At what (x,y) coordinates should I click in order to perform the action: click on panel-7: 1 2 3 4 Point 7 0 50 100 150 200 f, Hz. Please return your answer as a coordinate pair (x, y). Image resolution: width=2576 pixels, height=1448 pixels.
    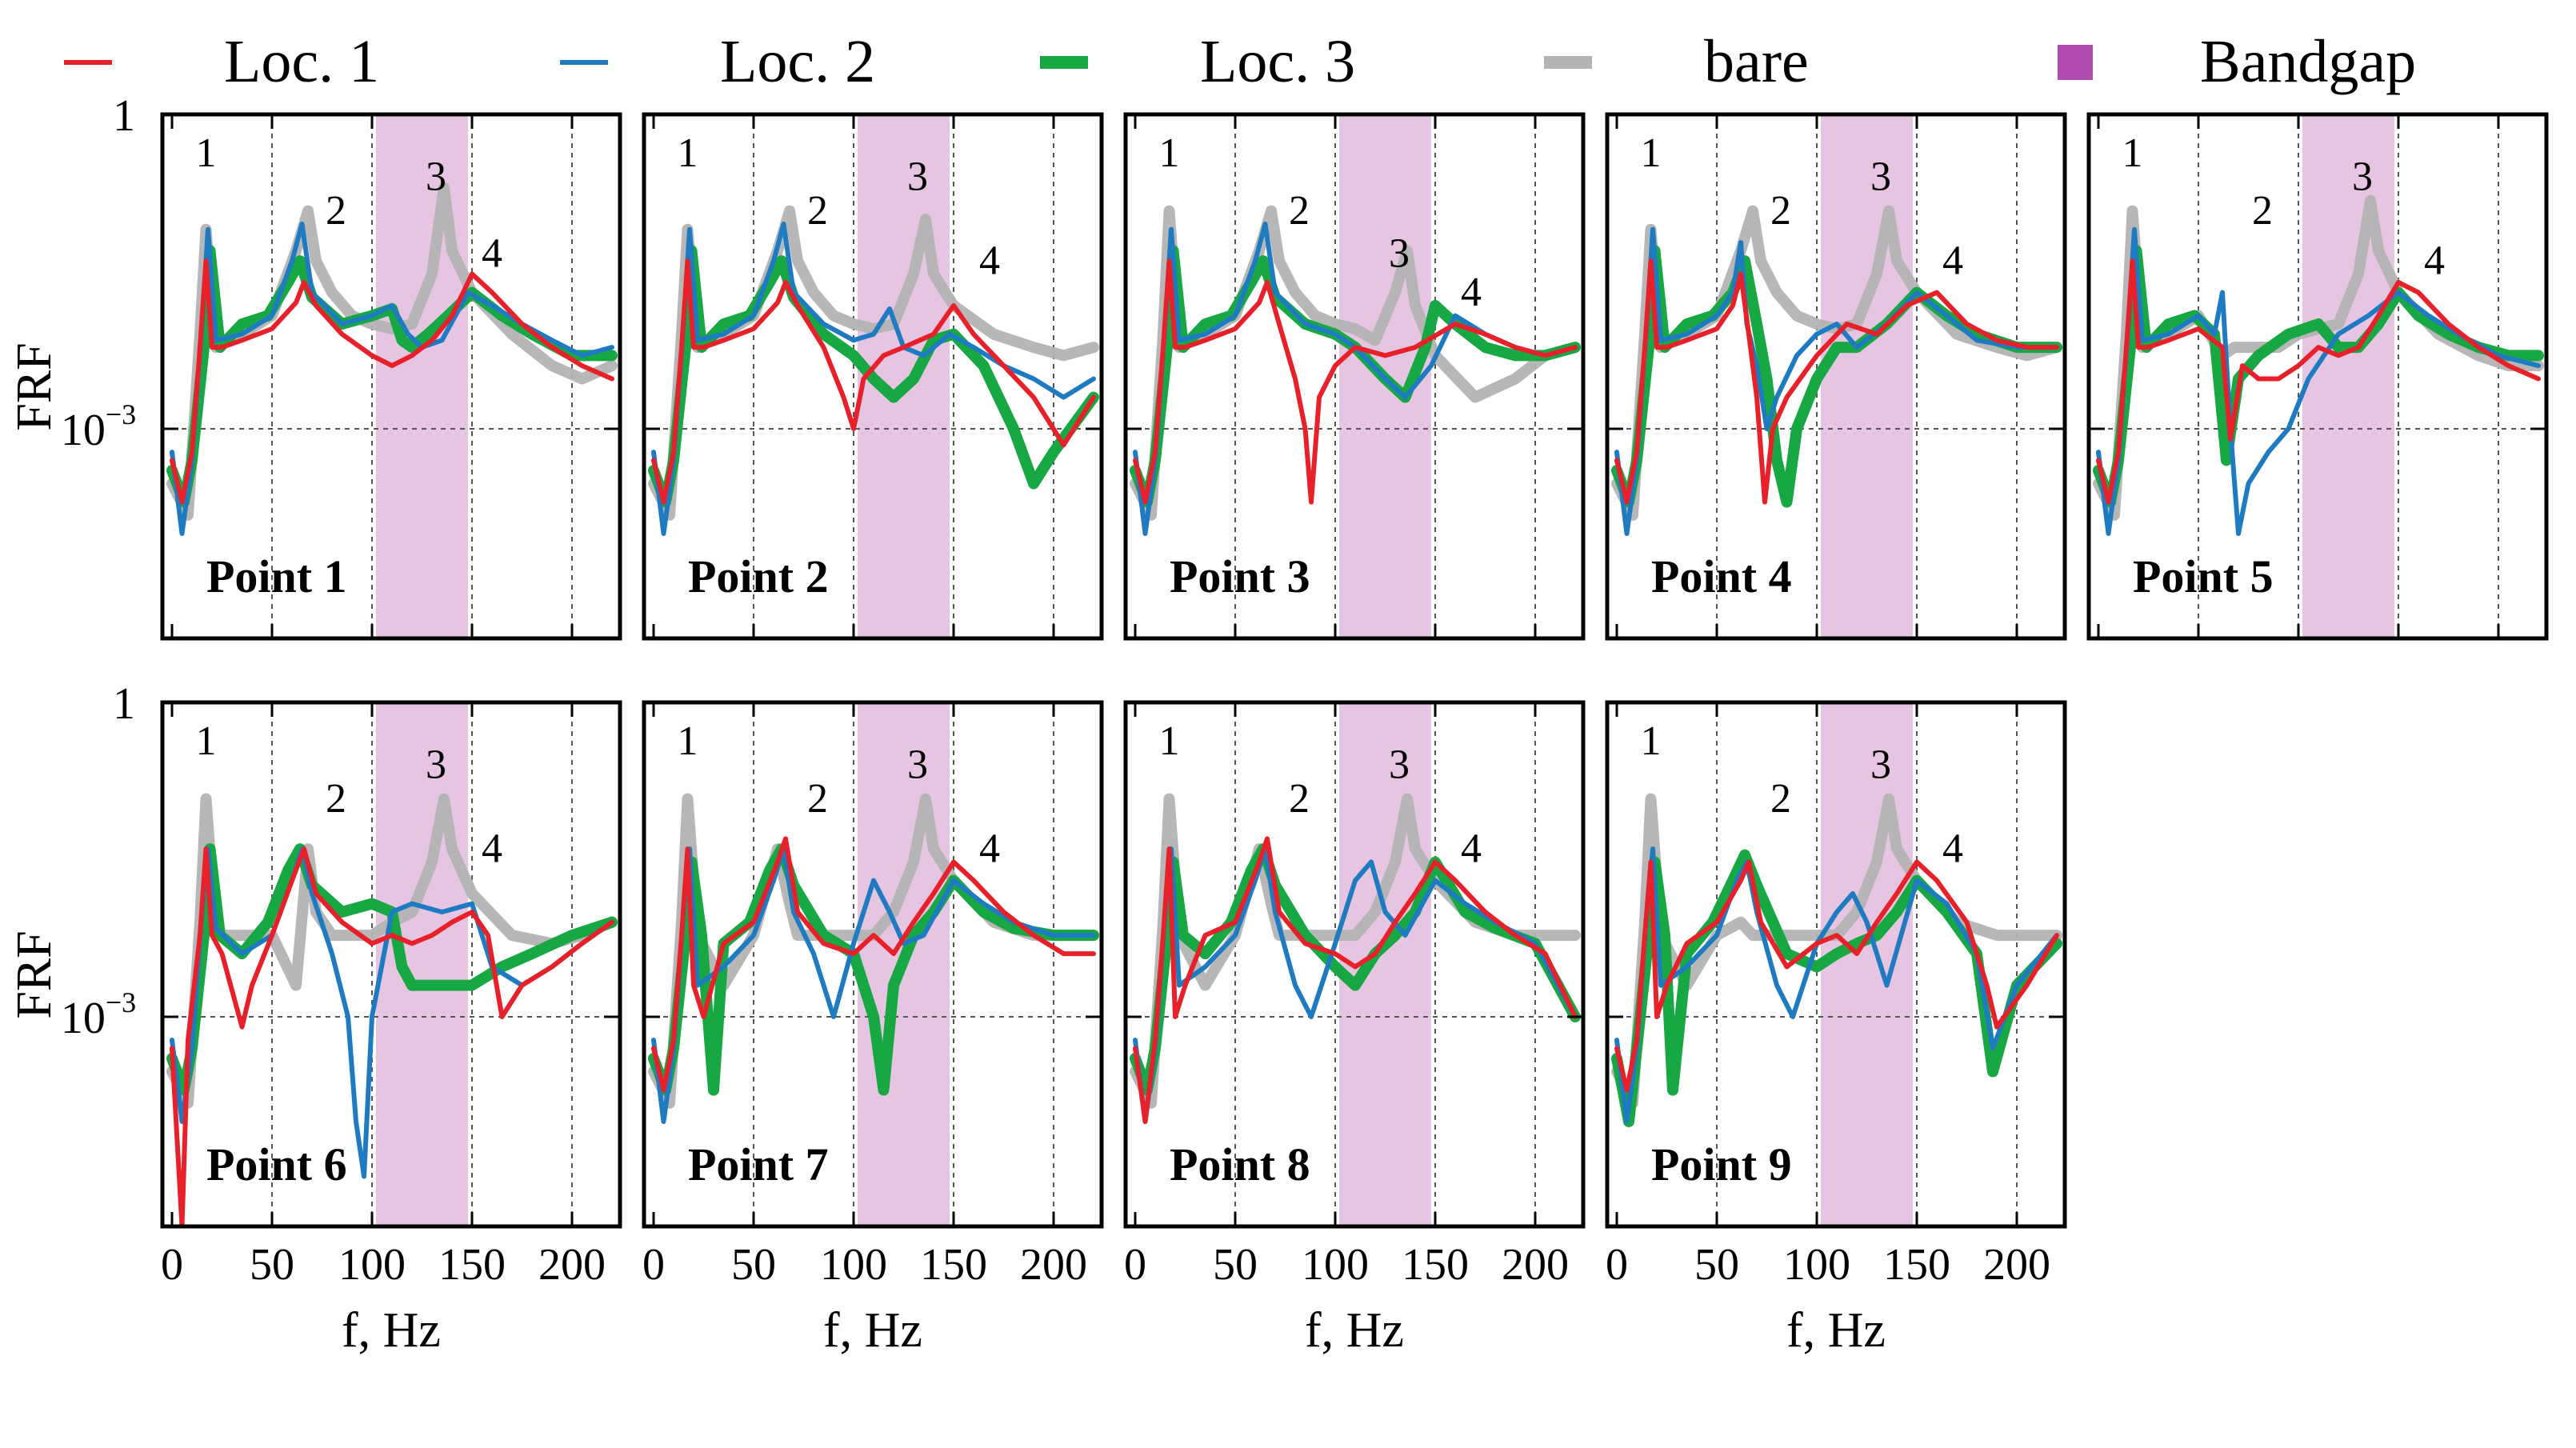
    Looking at the image, I should click on (873, 1029).